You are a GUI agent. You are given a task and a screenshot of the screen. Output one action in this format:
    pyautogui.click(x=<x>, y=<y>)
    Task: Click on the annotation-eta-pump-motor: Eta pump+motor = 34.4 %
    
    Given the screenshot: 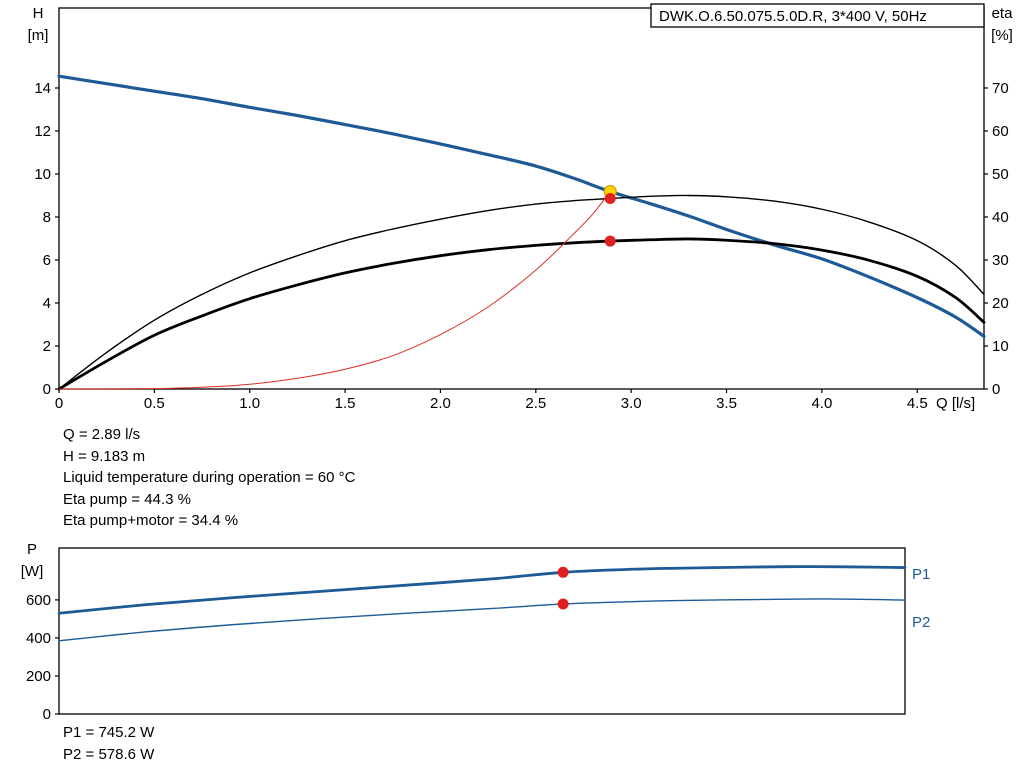 What is the action you would take?
    pyautogui.click(x=151, y=520)
    